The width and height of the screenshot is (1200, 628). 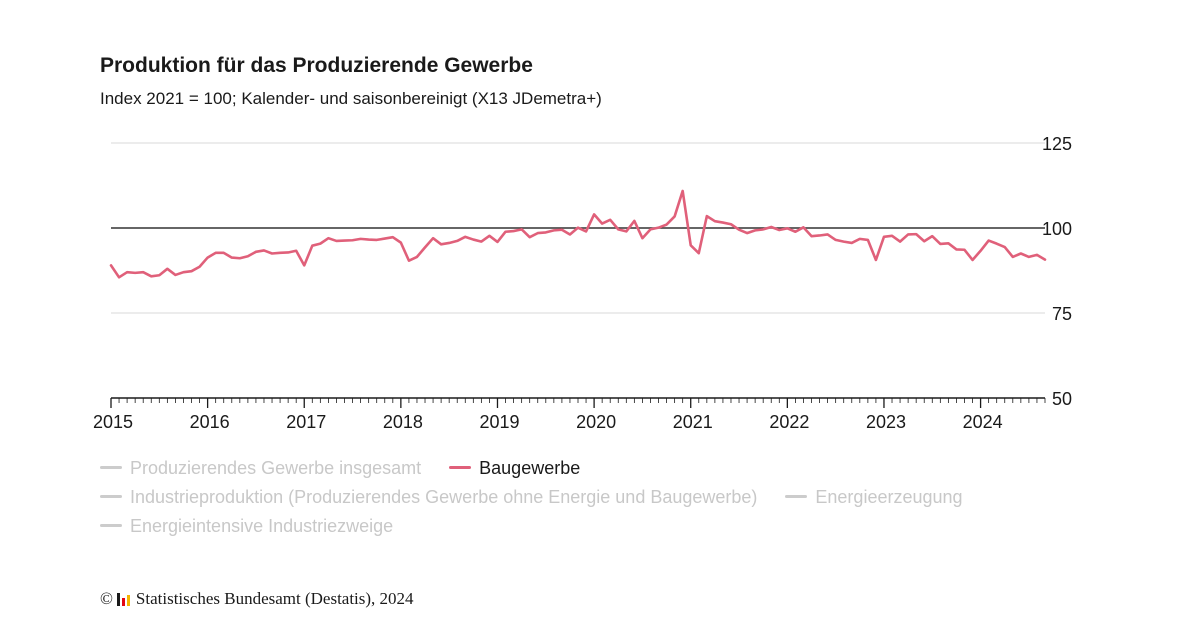 I want to click on legend-label: Energieintensive Industriezweige, so click(x=262, y=525).